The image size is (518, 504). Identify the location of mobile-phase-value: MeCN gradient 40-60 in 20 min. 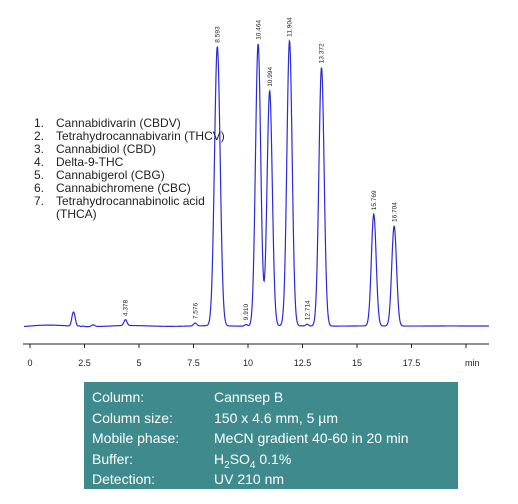
(311, 438).